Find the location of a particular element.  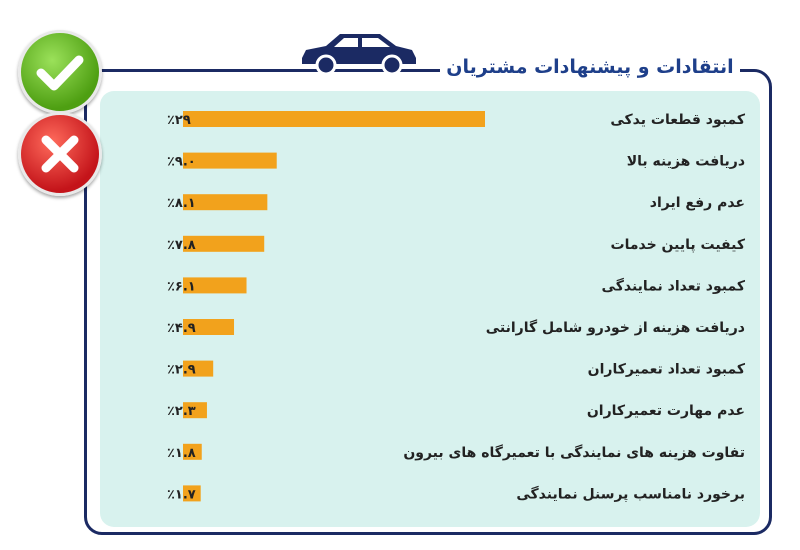

category-label: کمبود قطعات یدکی is located at coordinates (677, 120).